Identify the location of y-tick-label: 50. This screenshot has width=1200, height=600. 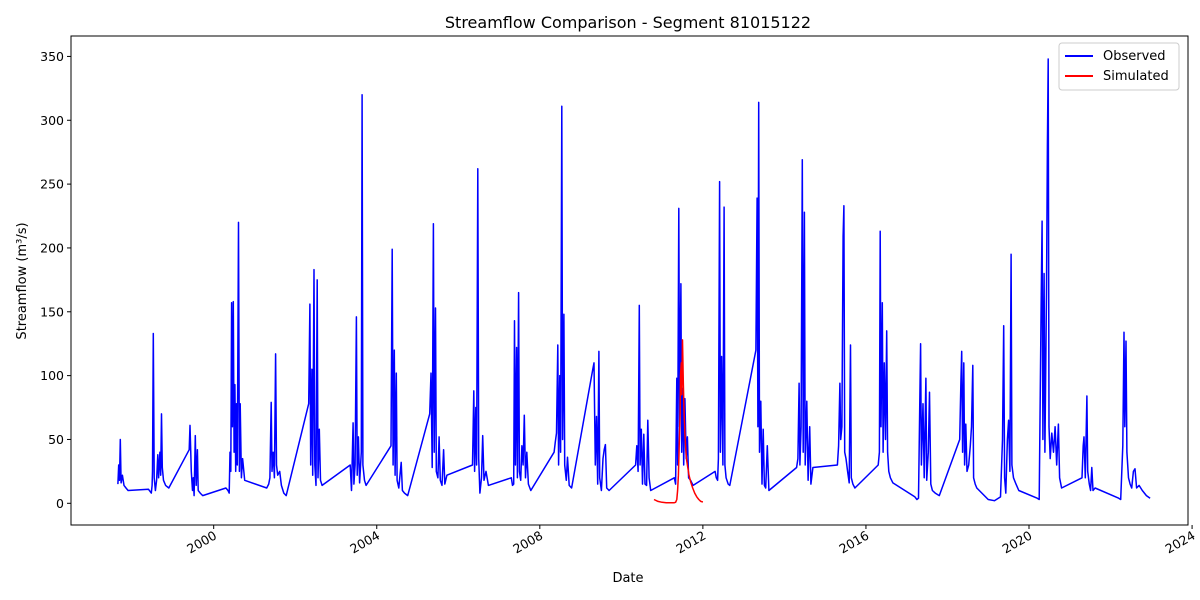
(56, 439).